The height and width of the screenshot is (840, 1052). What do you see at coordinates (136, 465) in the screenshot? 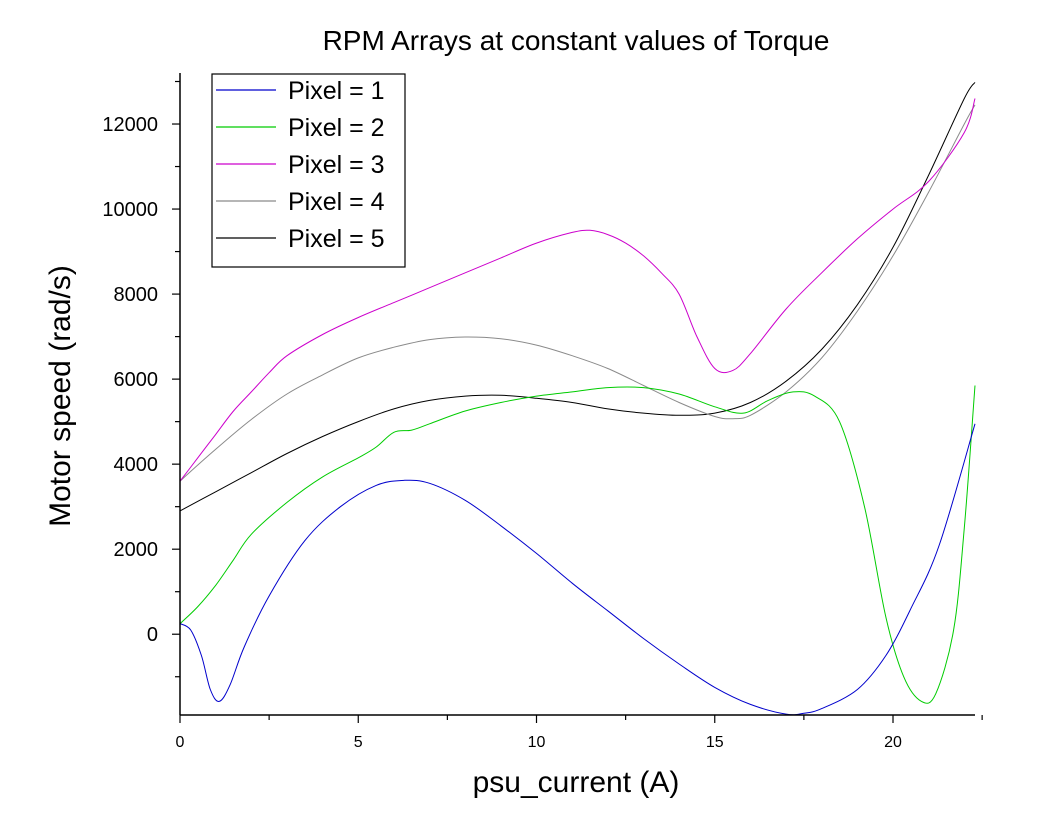
I see `y-tick-label: 4000` at bounding box center [136, 465].